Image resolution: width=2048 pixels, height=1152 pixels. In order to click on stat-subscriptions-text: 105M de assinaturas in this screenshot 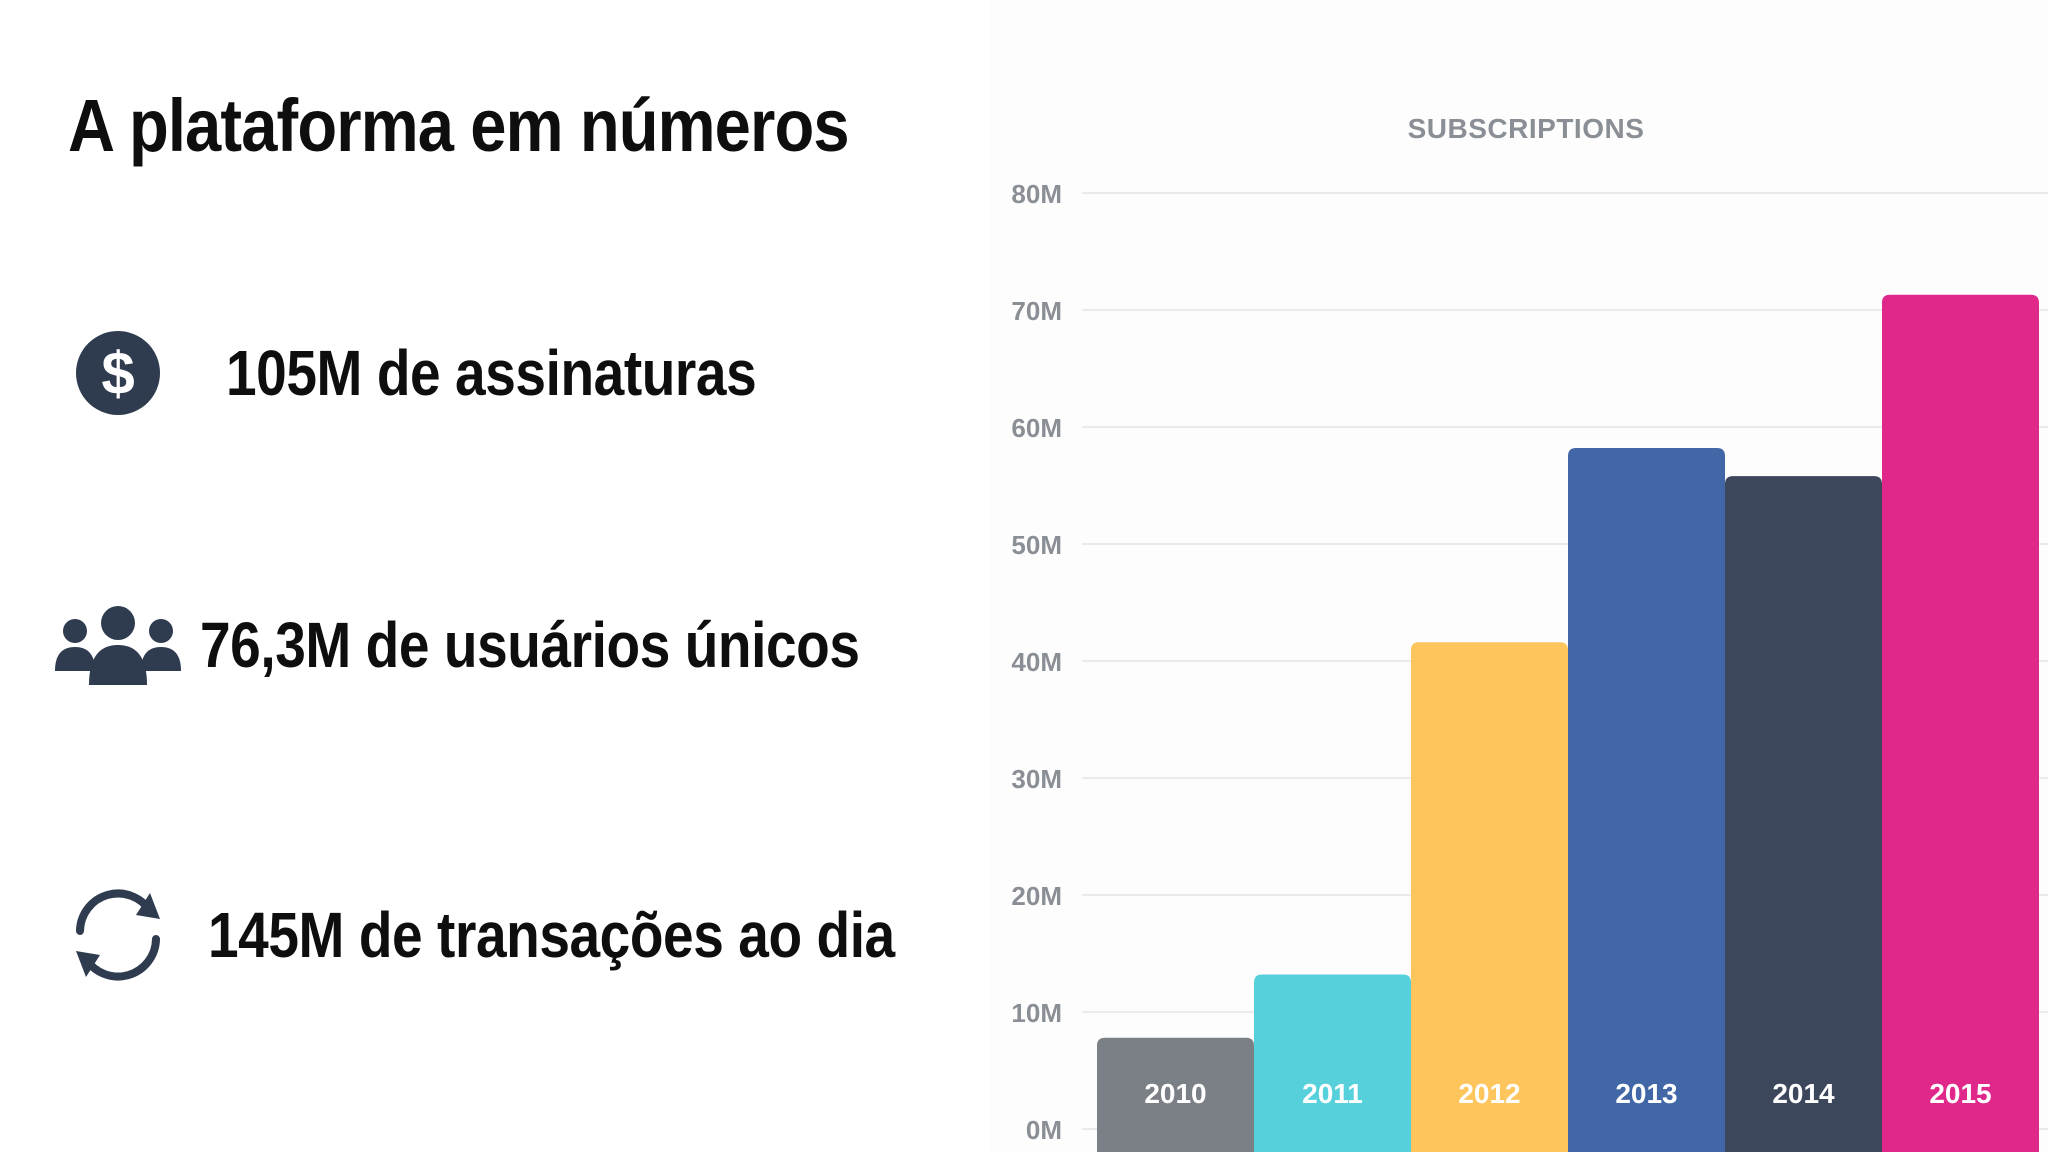, I will do `click(491, 373)`.